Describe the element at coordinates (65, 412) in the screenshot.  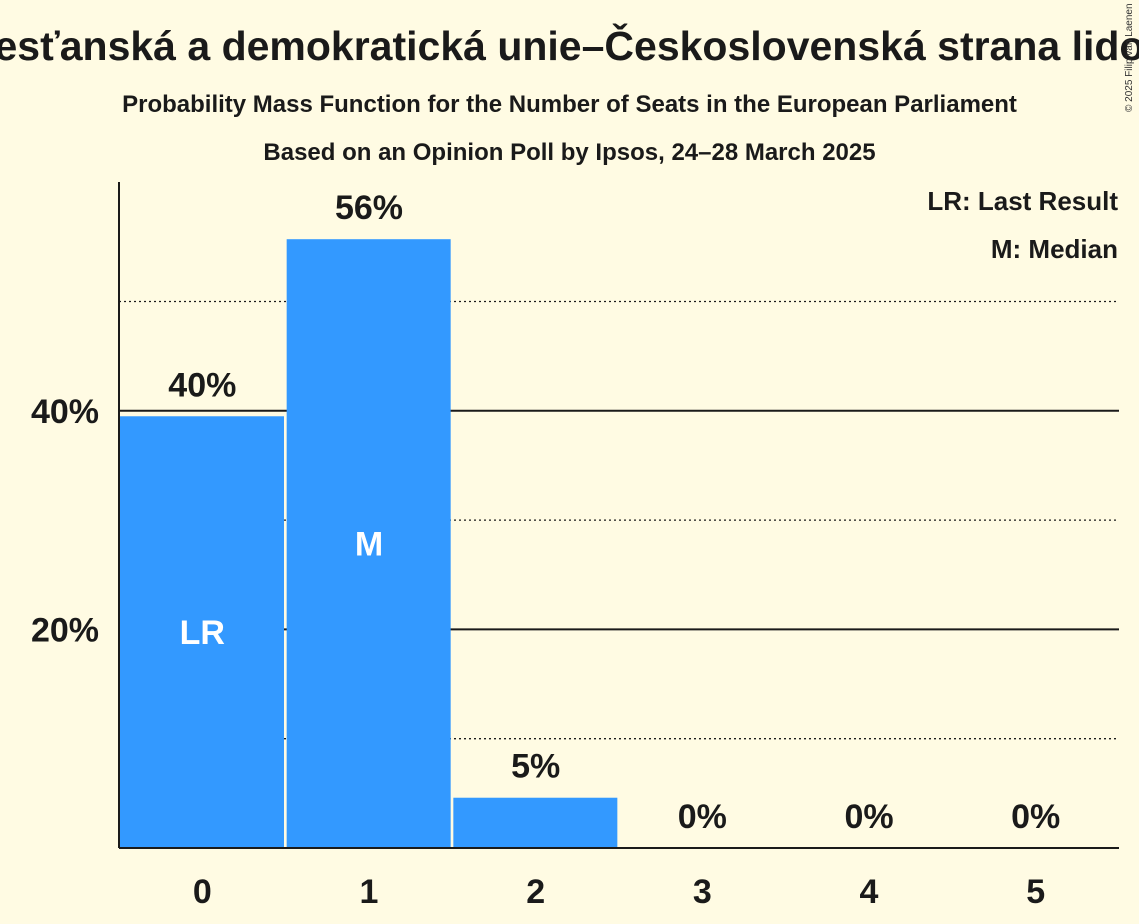
I see `y-tick-label: 40%` at that location.